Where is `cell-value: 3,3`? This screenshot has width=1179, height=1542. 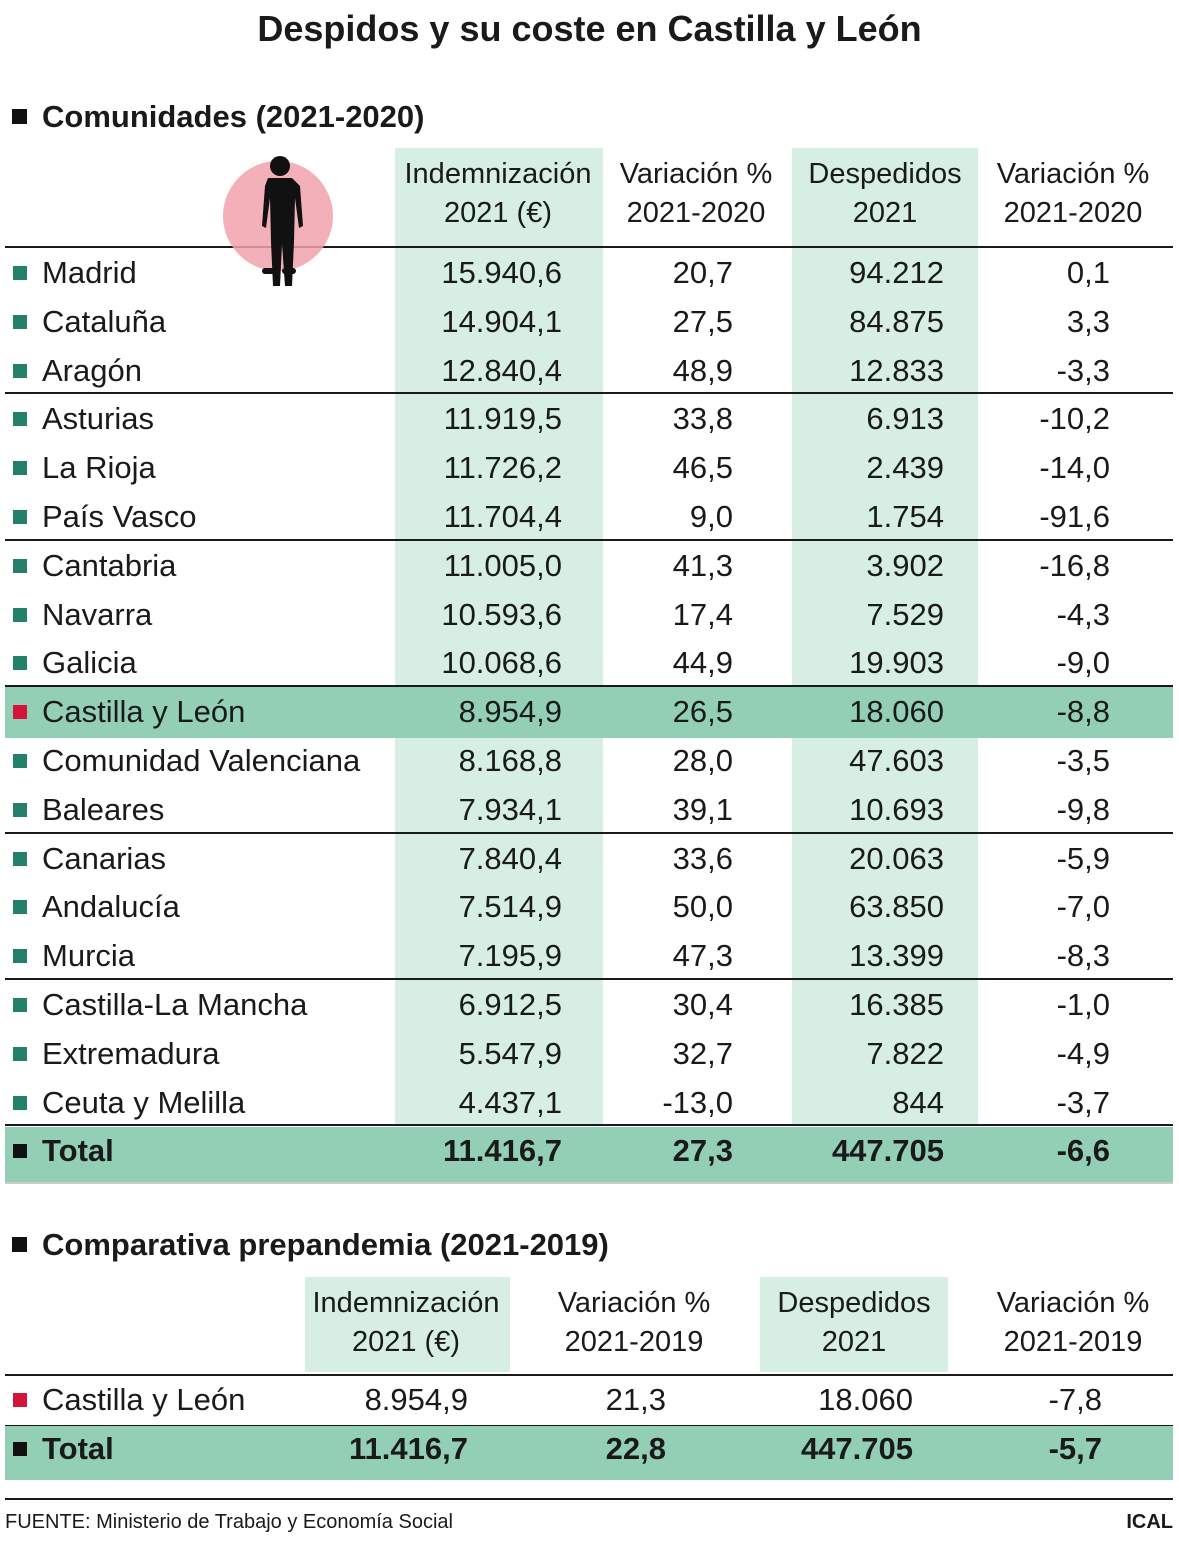
cell-value: 3,3 is located at coordinates (1088, 321).